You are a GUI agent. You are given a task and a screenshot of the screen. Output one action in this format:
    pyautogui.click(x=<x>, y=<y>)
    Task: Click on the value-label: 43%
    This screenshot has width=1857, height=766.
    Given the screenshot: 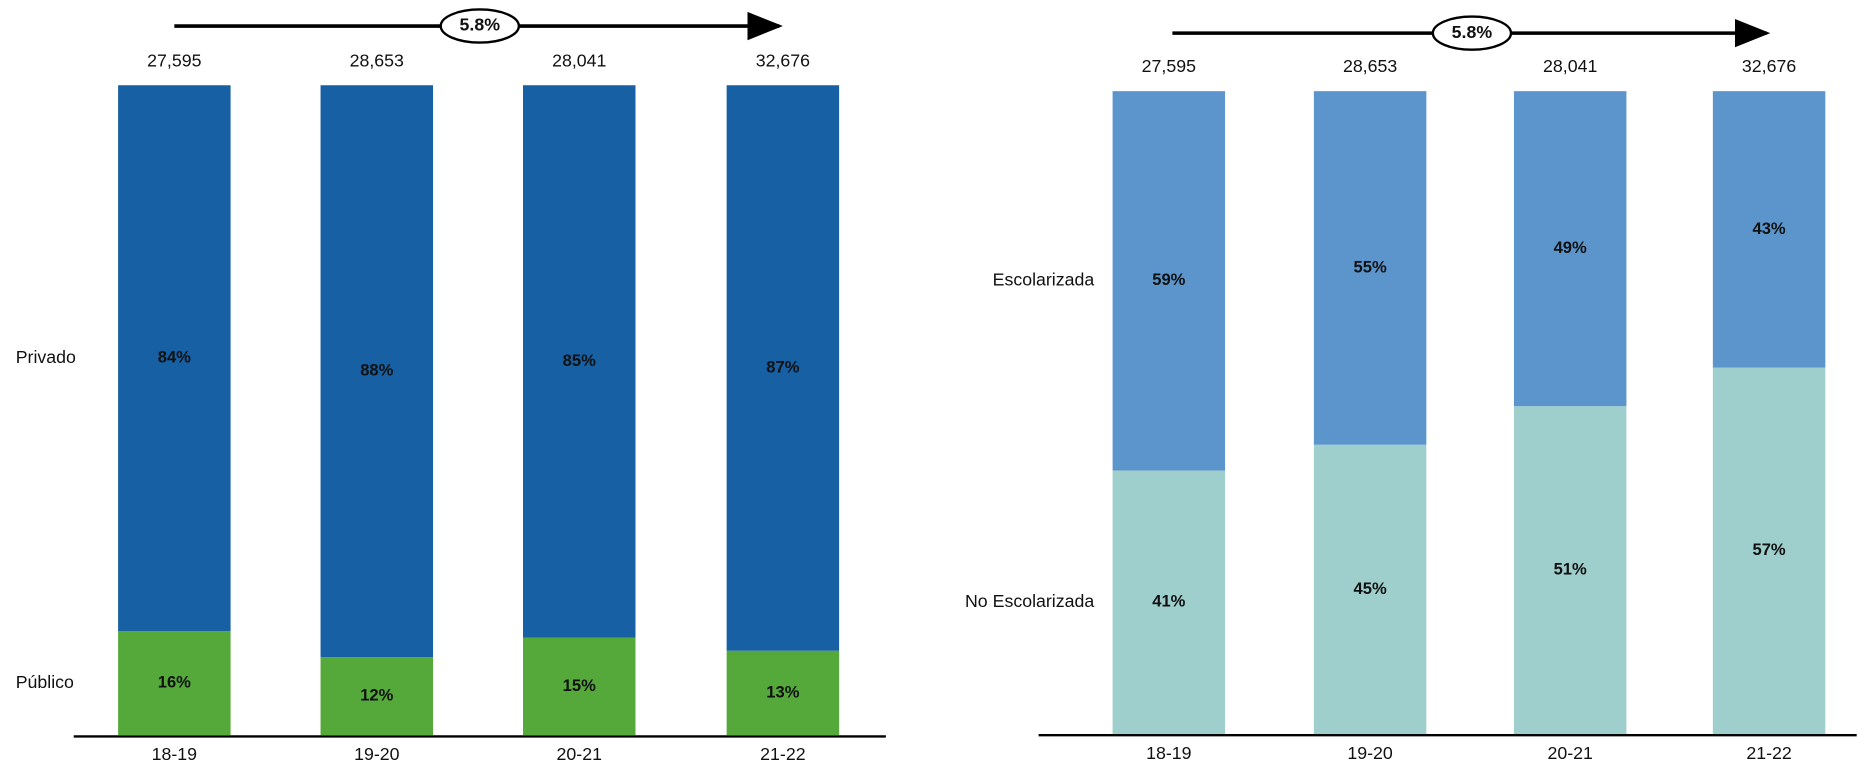 What is the action you would take?
    pyautogui.click(x=1769, y=228)
    